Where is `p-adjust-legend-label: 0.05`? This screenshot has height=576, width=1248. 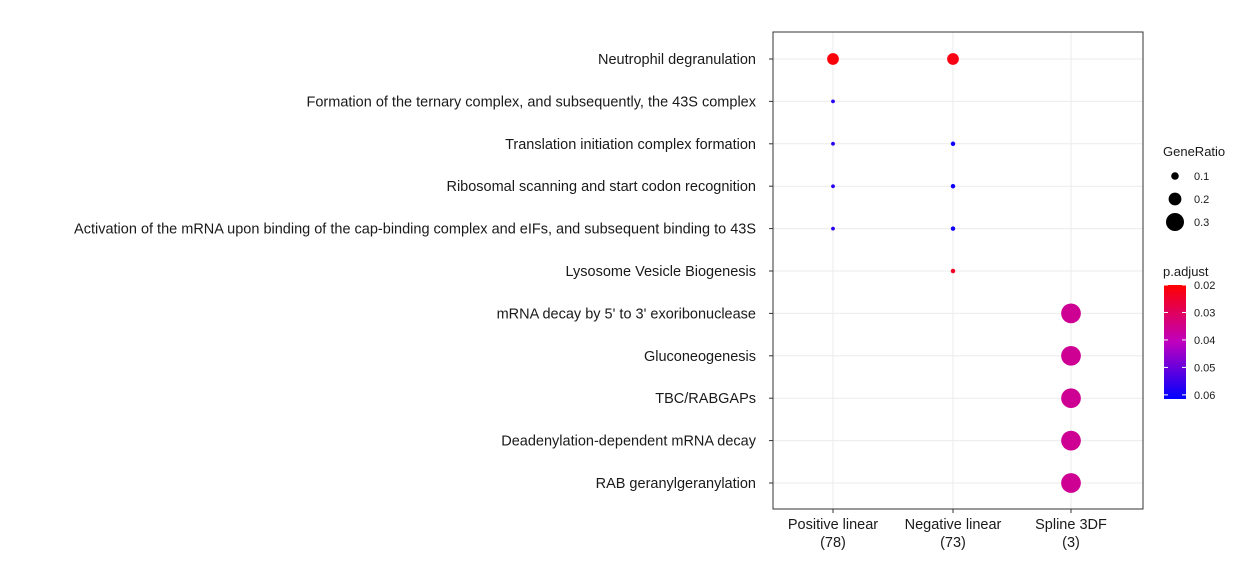
p-adjust-legend-label: 0.05 is located at coordinates (1204, 368).